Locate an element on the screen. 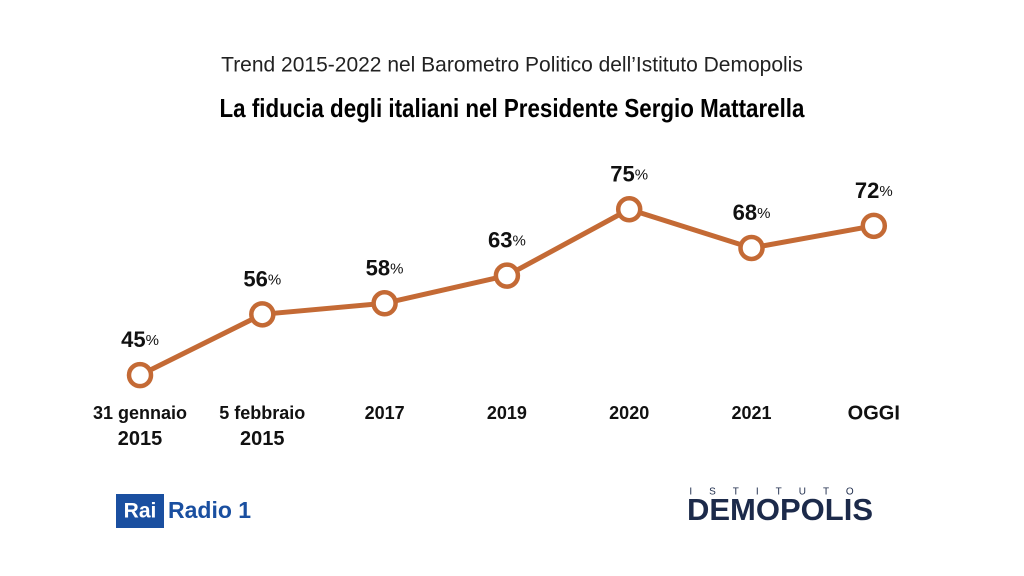  demopolis-logo: DEMOPOLIS is located at coordinates (780, 509).